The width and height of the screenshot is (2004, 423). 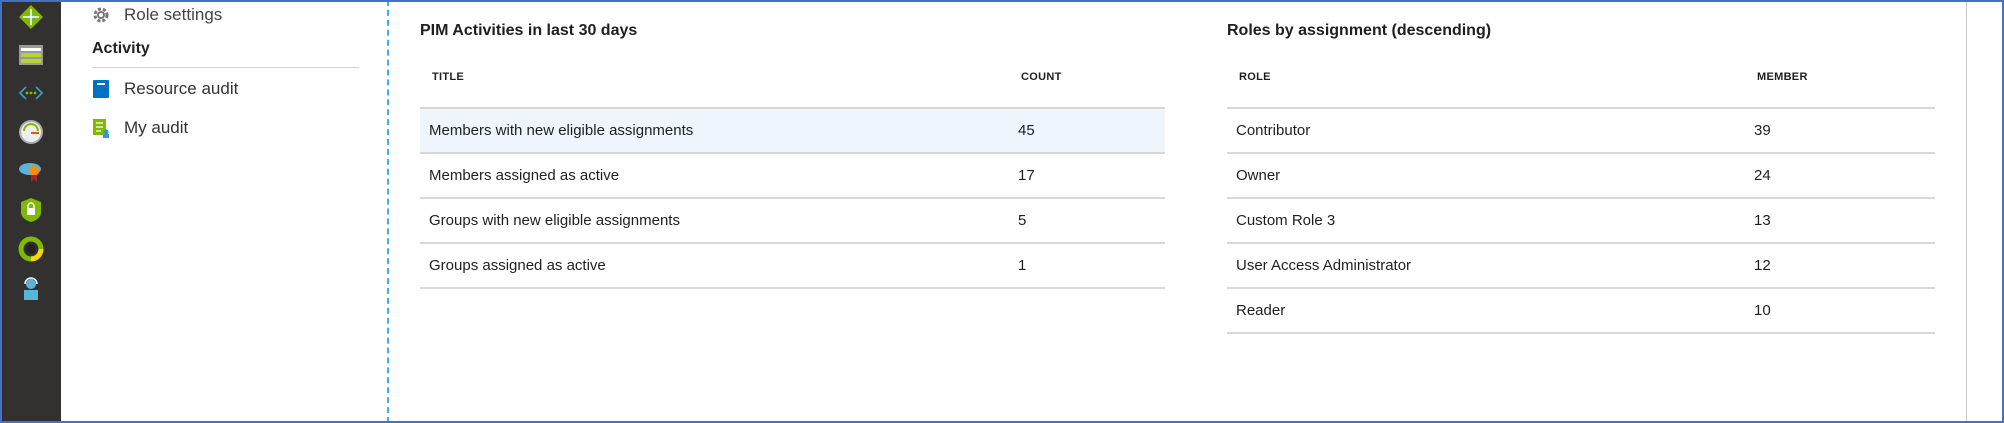 What do you see at coordinates (156, 127) in the screenshot?
I see `nav-item-label: My audit` at bounding box center [156, 127].